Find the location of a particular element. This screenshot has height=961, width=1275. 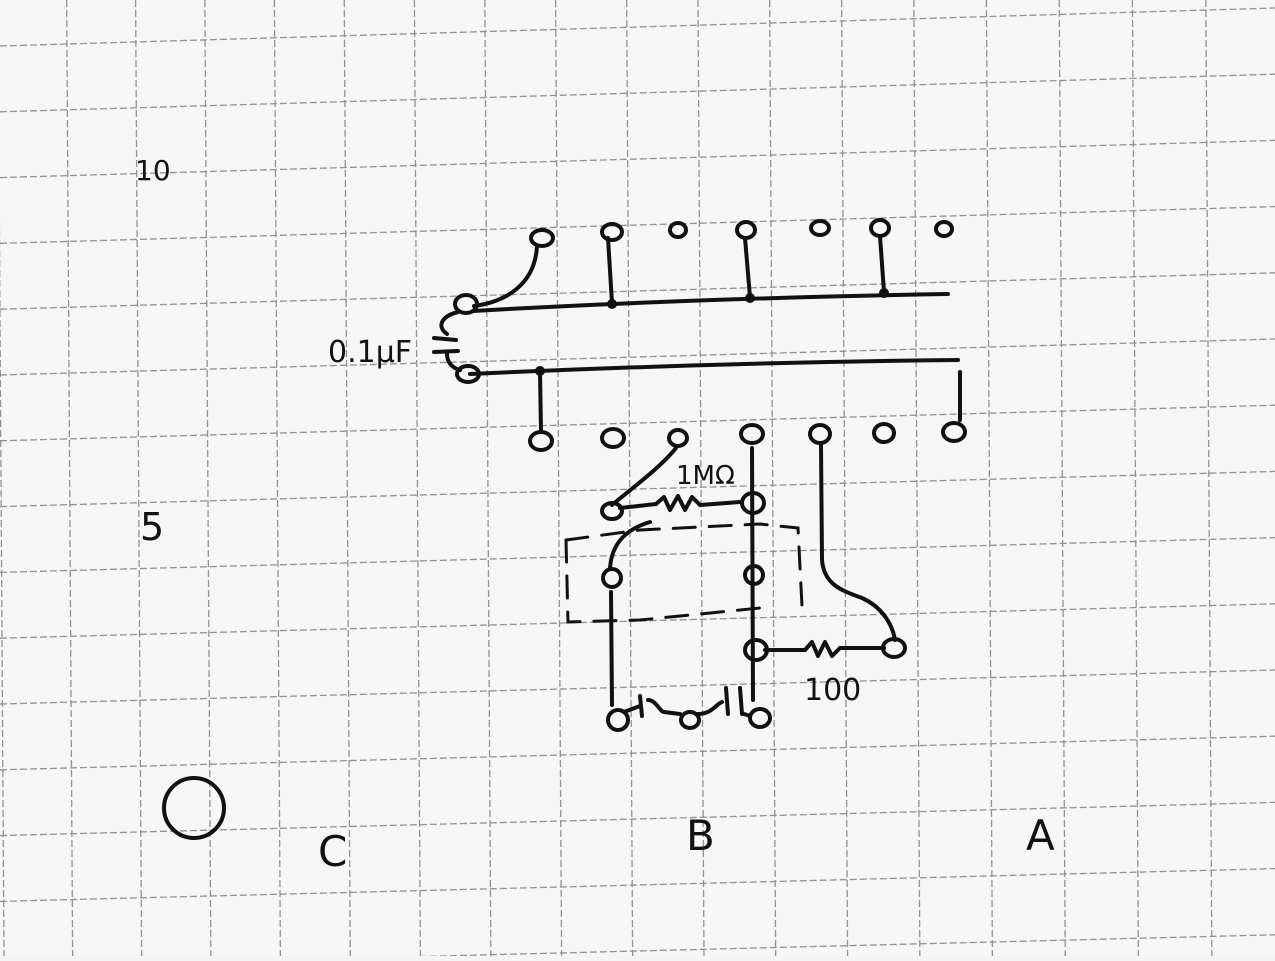

resistor-100-zigzag is located at coordinates (822, 649).